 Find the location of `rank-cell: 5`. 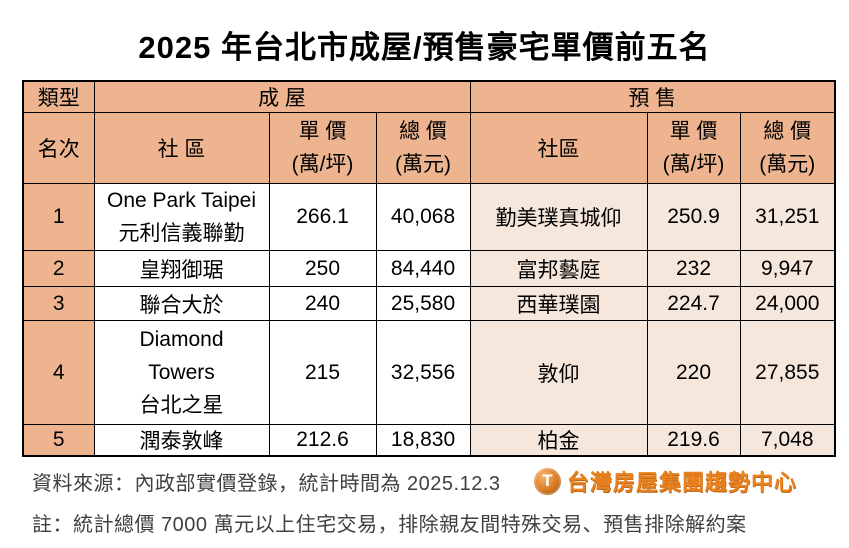

rank-cell: 5 is located at coordinates (58, 440).